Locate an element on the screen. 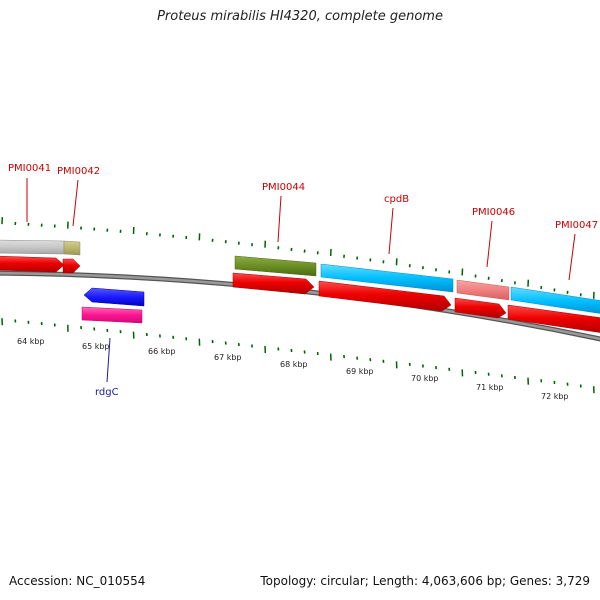  reverse-strand-genes is located at coordinates (113, 305).